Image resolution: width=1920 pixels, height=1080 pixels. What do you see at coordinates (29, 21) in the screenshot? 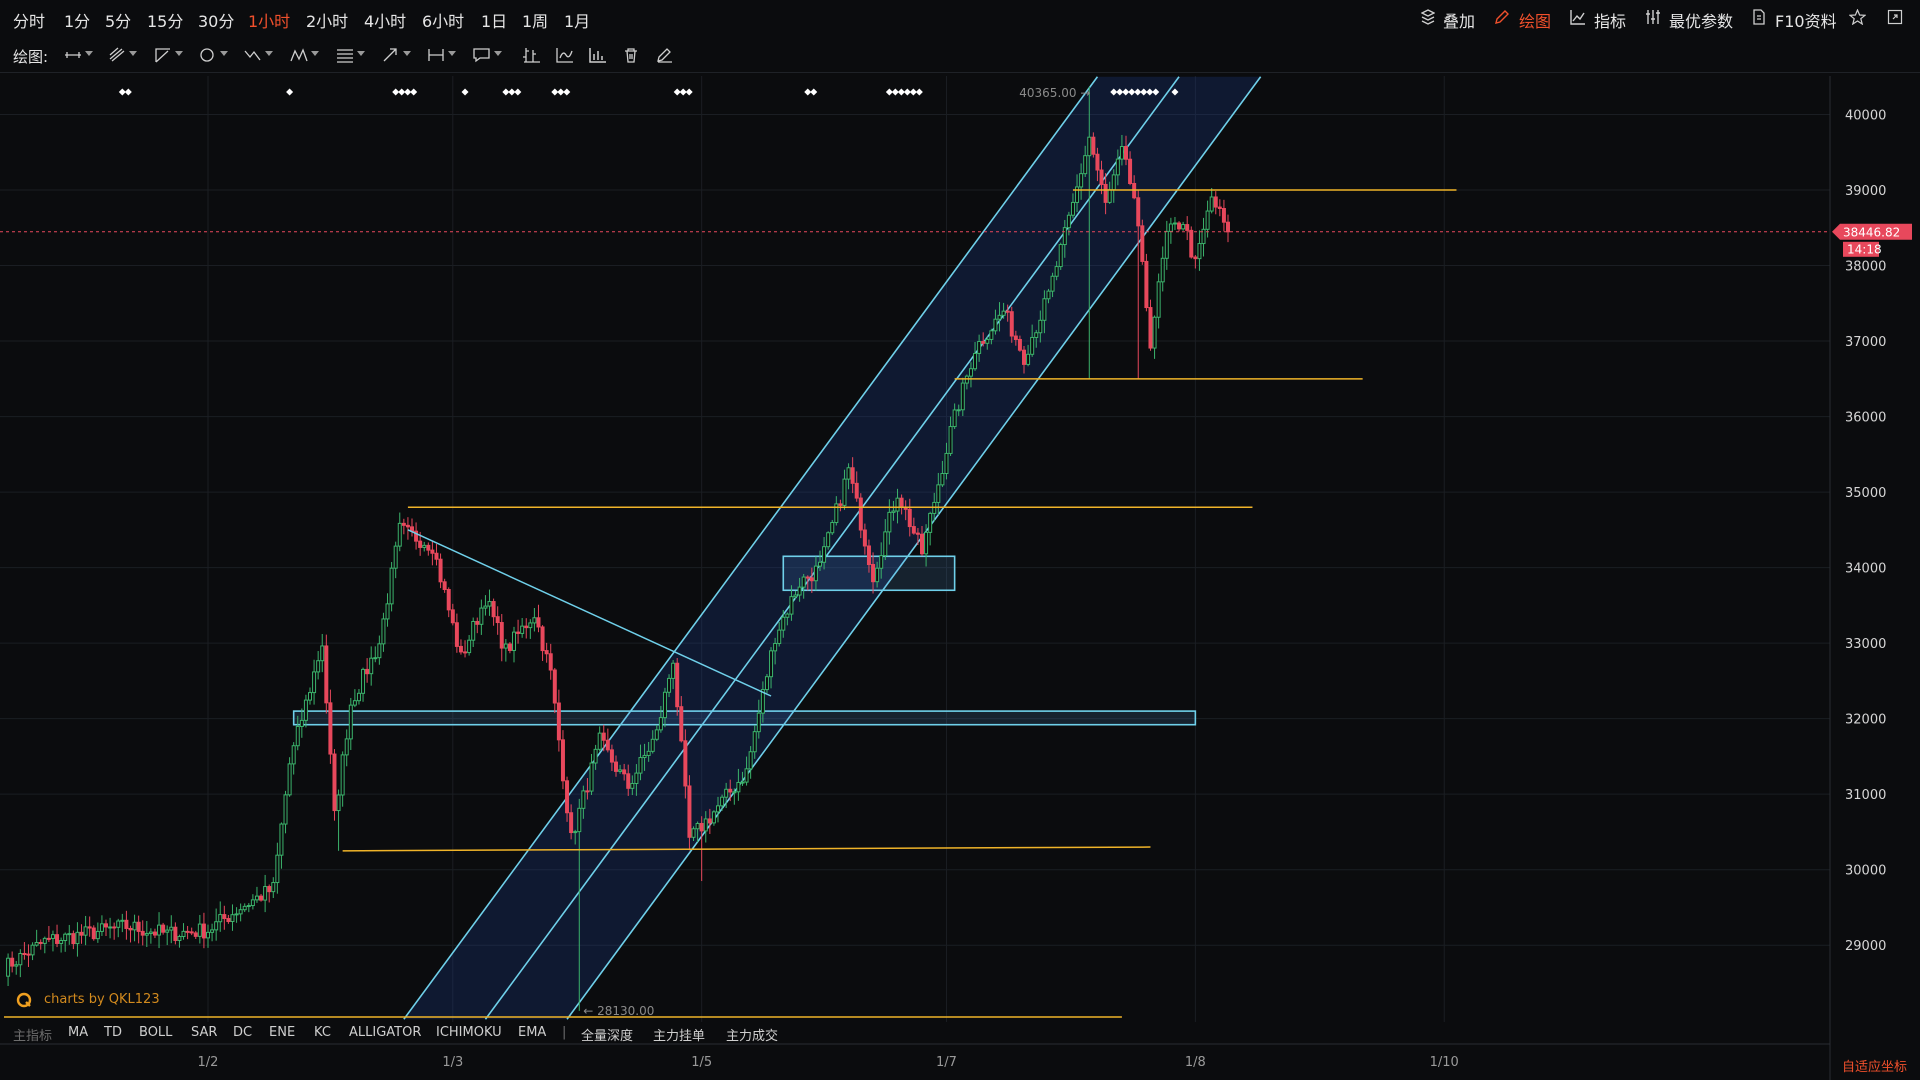
I see `tab-timeframe-fenshi: 分时` at bounding box center [29, 21].